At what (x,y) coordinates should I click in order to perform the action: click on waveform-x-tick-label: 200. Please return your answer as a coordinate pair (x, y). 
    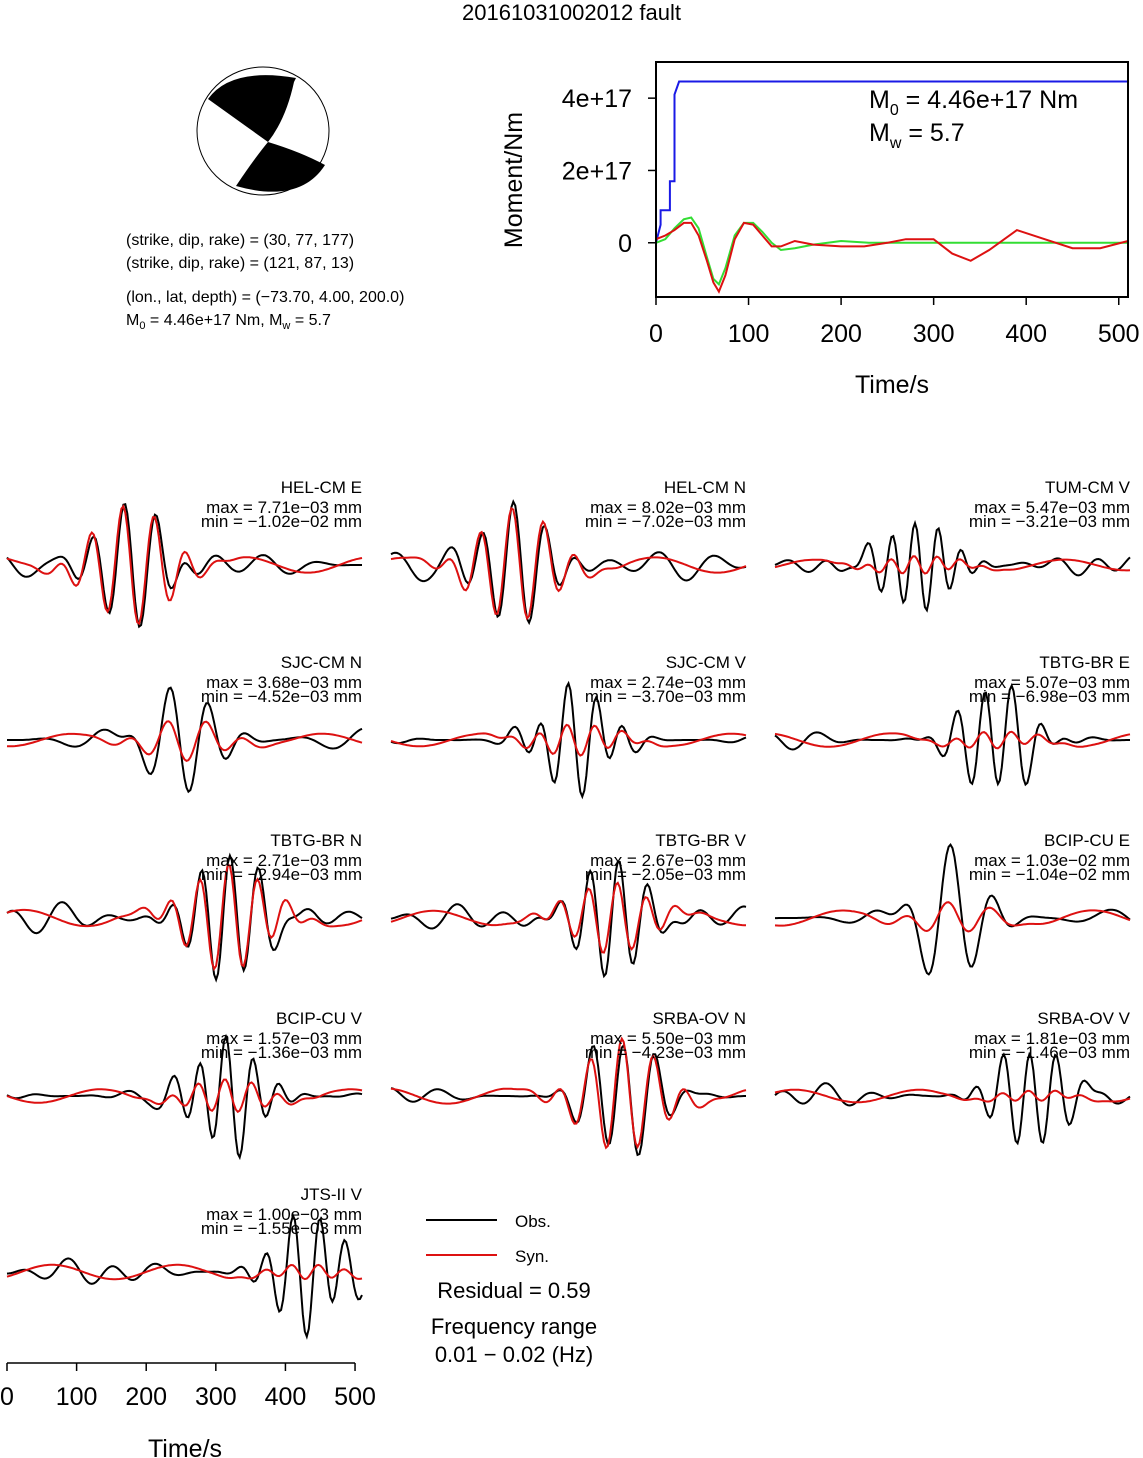
    Looking at the image, I should click on (146, 1397).